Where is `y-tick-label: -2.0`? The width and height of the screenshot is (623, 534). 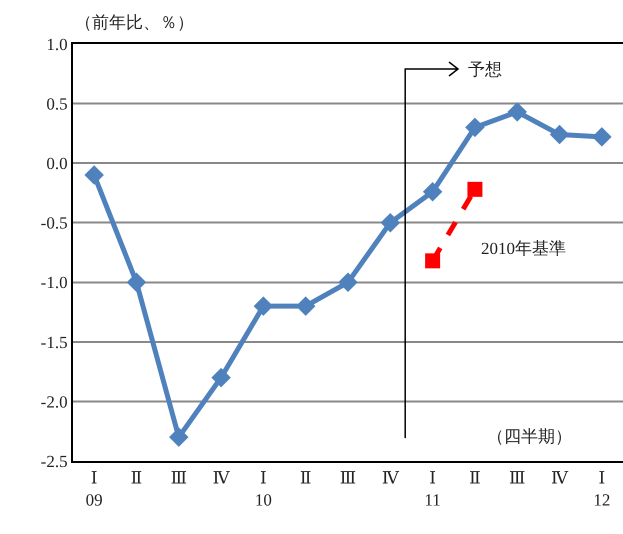
y-tick-label: -2.0 is located at coordinates (54, 402).